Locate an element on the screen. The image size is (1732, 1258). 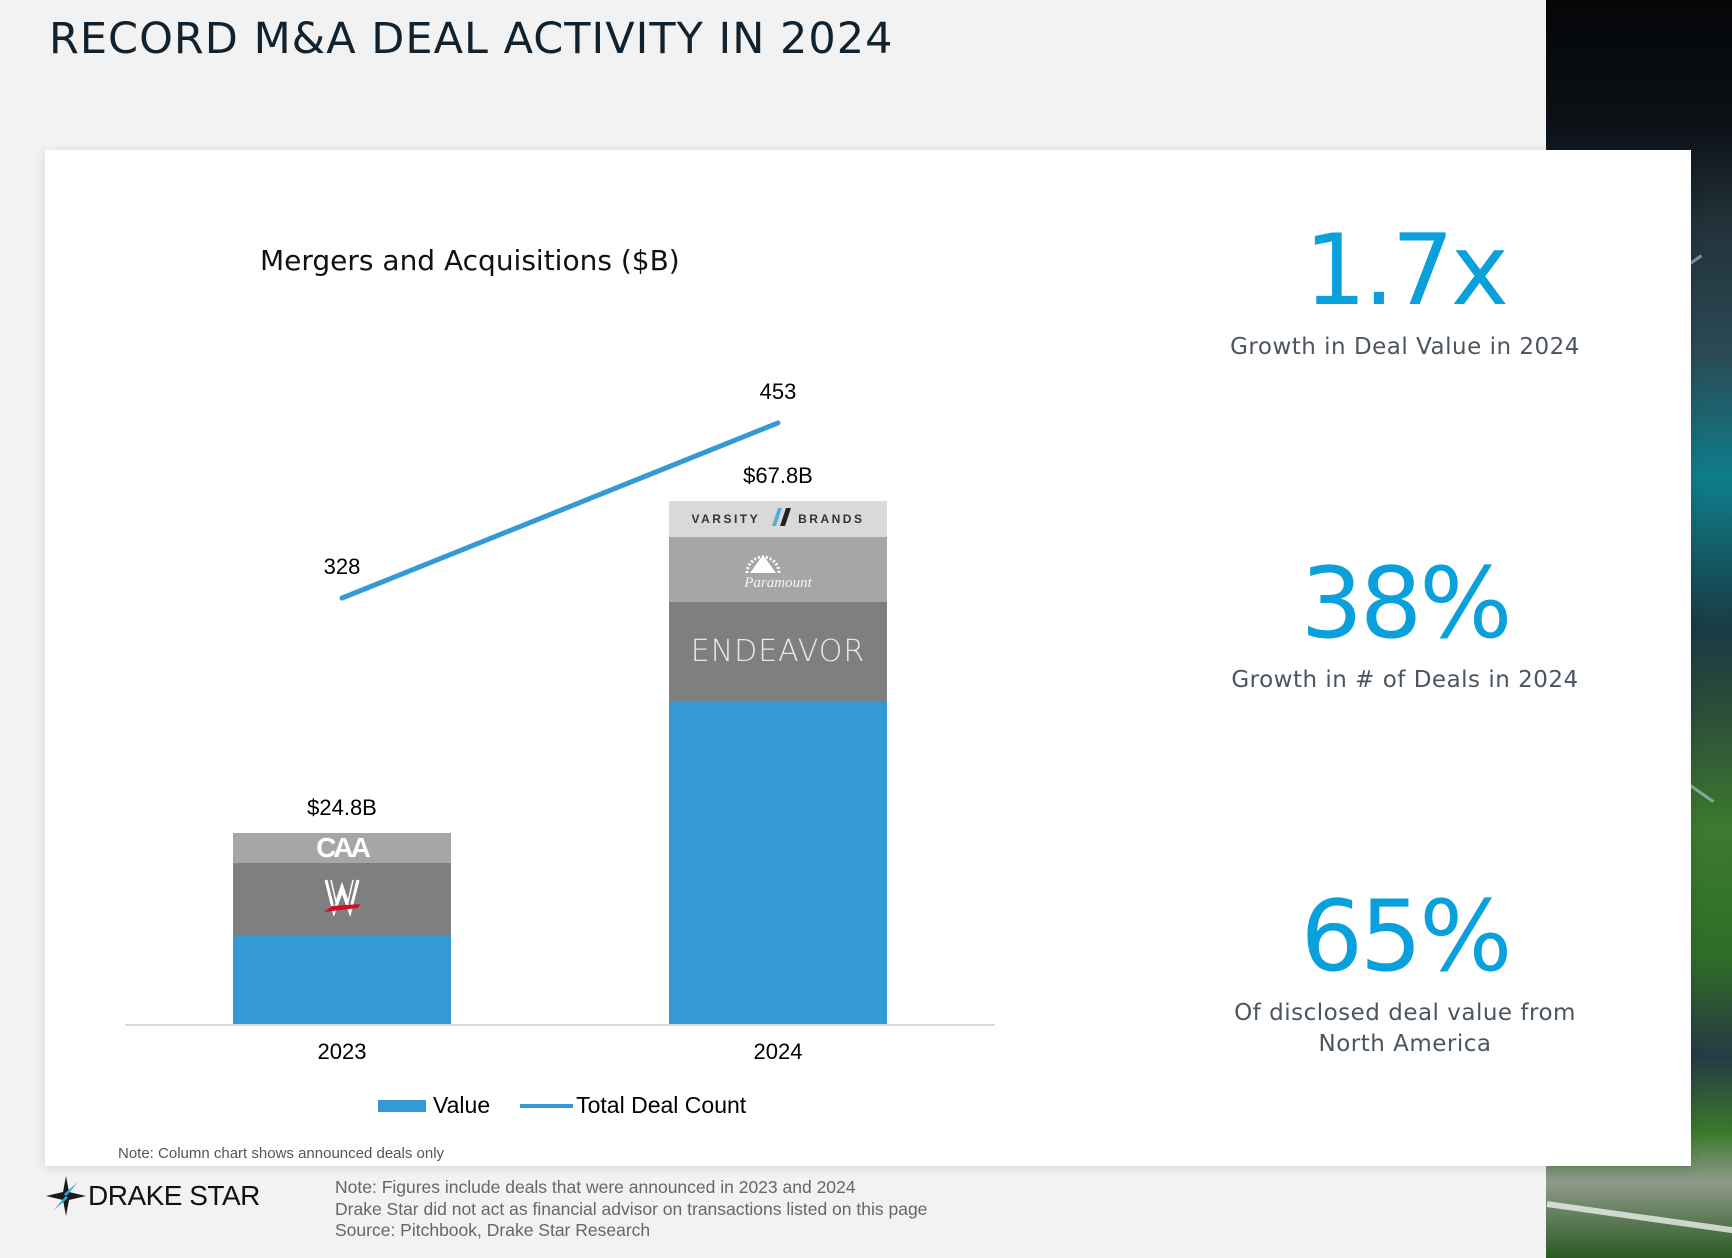
endeavor-logo: ENDEAVOR is located at coordinates (778, 652).